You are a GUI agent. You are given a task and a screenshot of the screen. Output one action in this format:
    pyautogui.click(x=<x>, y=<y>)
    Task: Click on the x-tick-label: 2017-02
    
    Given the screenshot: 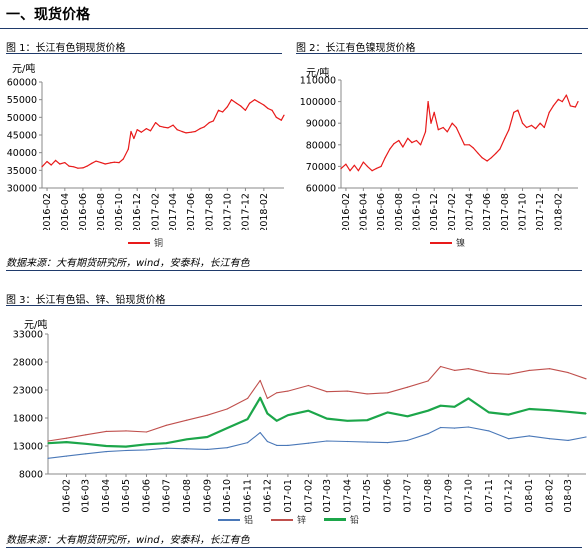 What is the action you would take?
    pyautogui.click(x=308, y=495)
    